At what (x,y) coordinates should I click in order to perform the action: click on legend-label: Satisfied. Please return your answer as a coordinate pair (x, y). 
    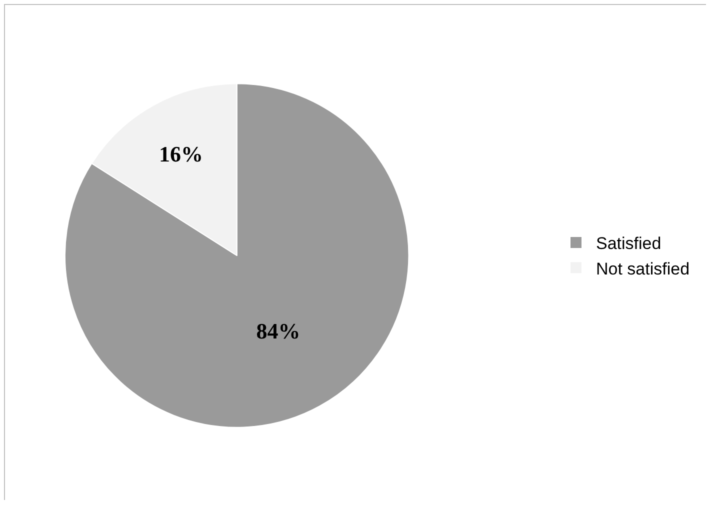
    Looking at the image, I should click on (629, 244).